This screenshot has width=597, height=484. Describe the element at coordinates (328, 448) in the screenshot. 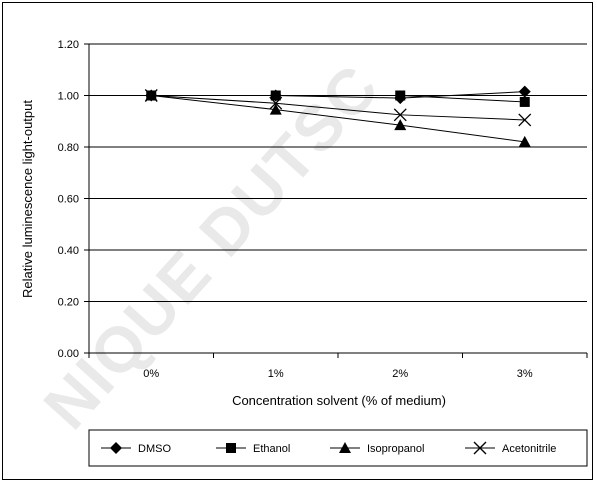

I see `legend: DMSO Ethanol Isopropanol Acetonitrile` at that location.